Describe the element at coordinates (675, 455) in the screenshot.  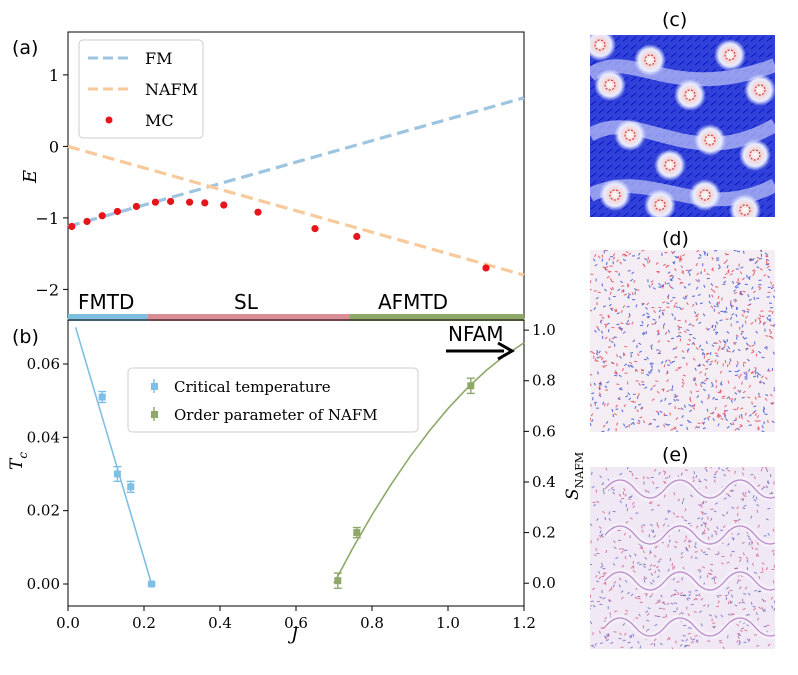
I see `panel-label-e: (e)` at that location.